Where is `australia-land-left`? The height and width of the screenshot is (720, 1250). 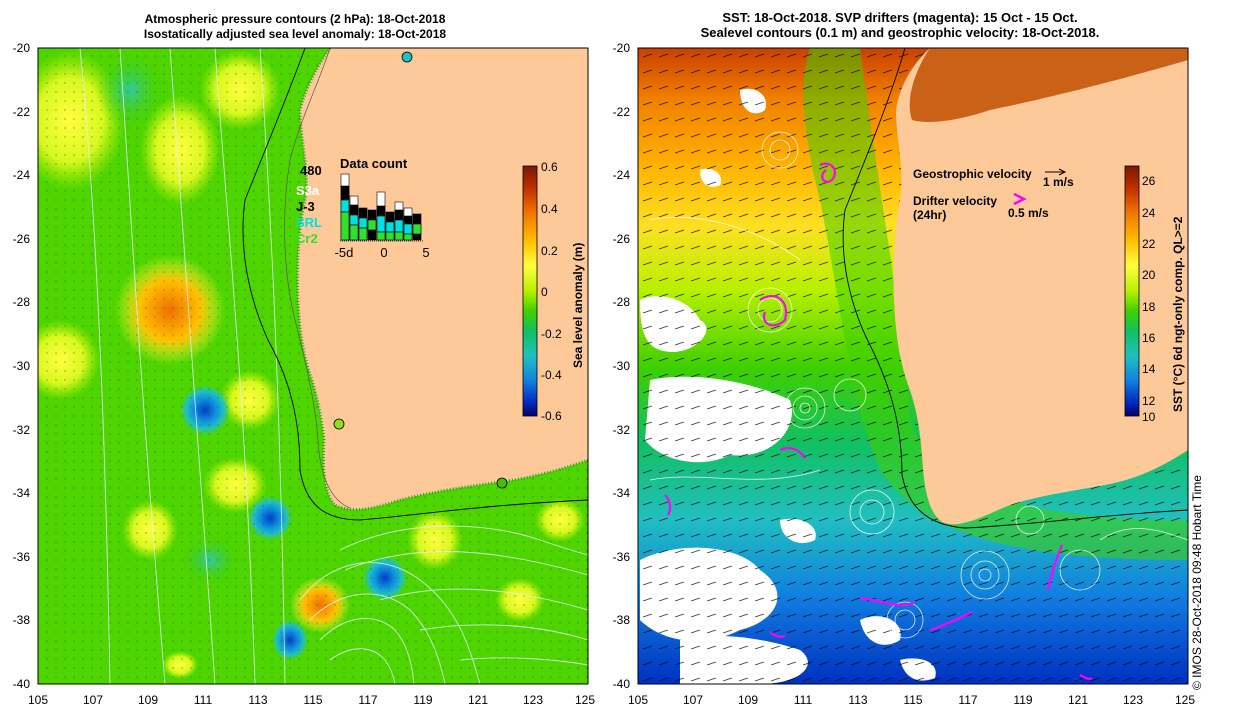
australia-land-left is located at coordinates (442, 279).